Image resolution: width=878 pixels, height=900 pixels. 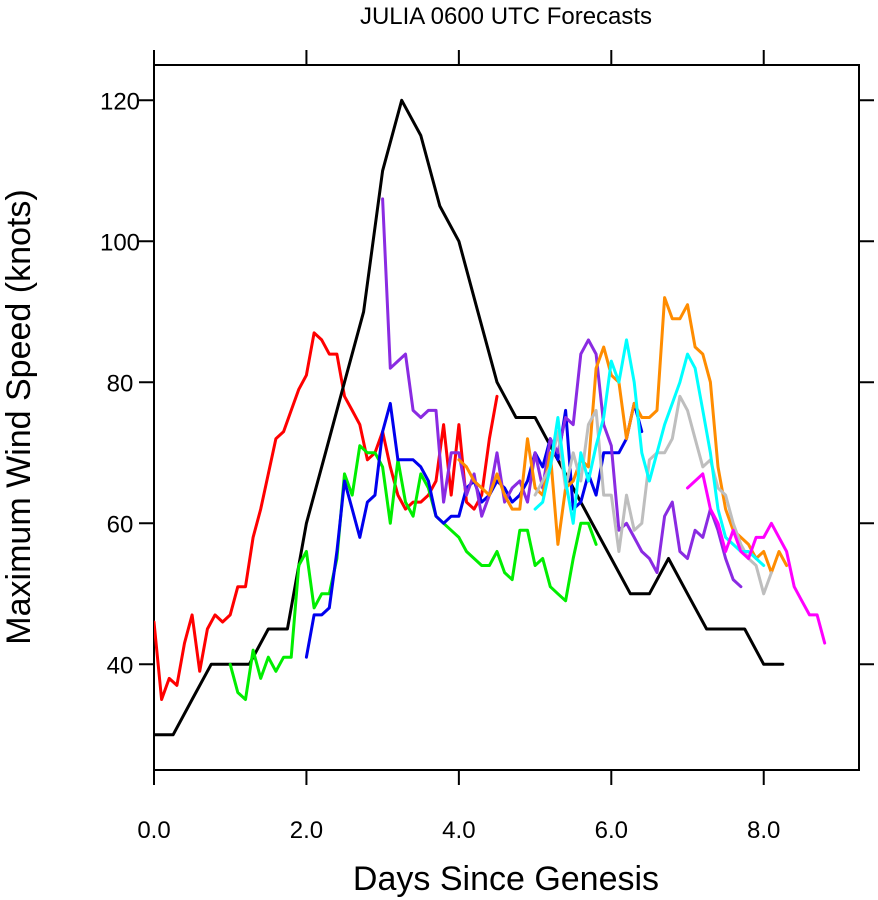 I want to click on chart-title: JULIA 0600 UTC Forecasts, so click(x=506, y=16).